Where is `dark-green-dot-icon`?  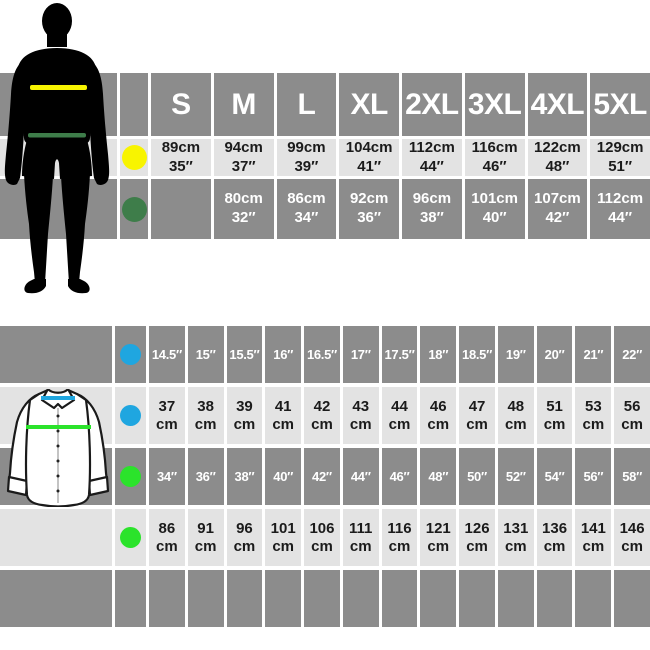 dark-green-dot-icon is located at coordinates (134, 209).